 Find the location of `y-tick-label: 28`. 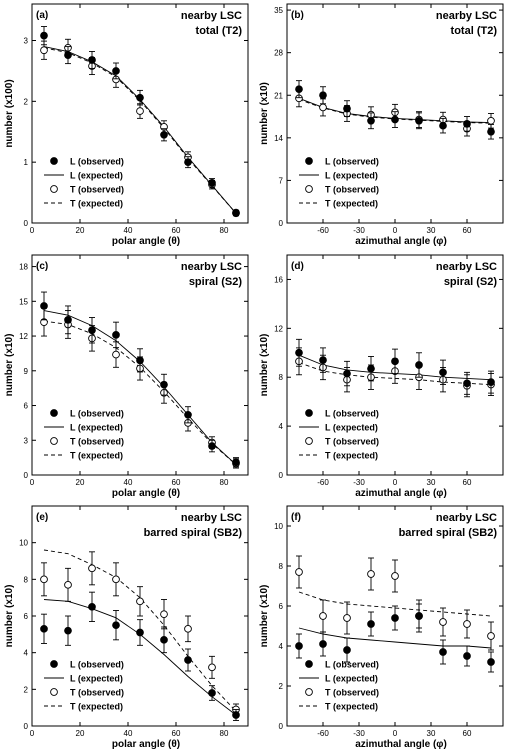

y-tick-label: 28 is located at coordinates (278, 53).